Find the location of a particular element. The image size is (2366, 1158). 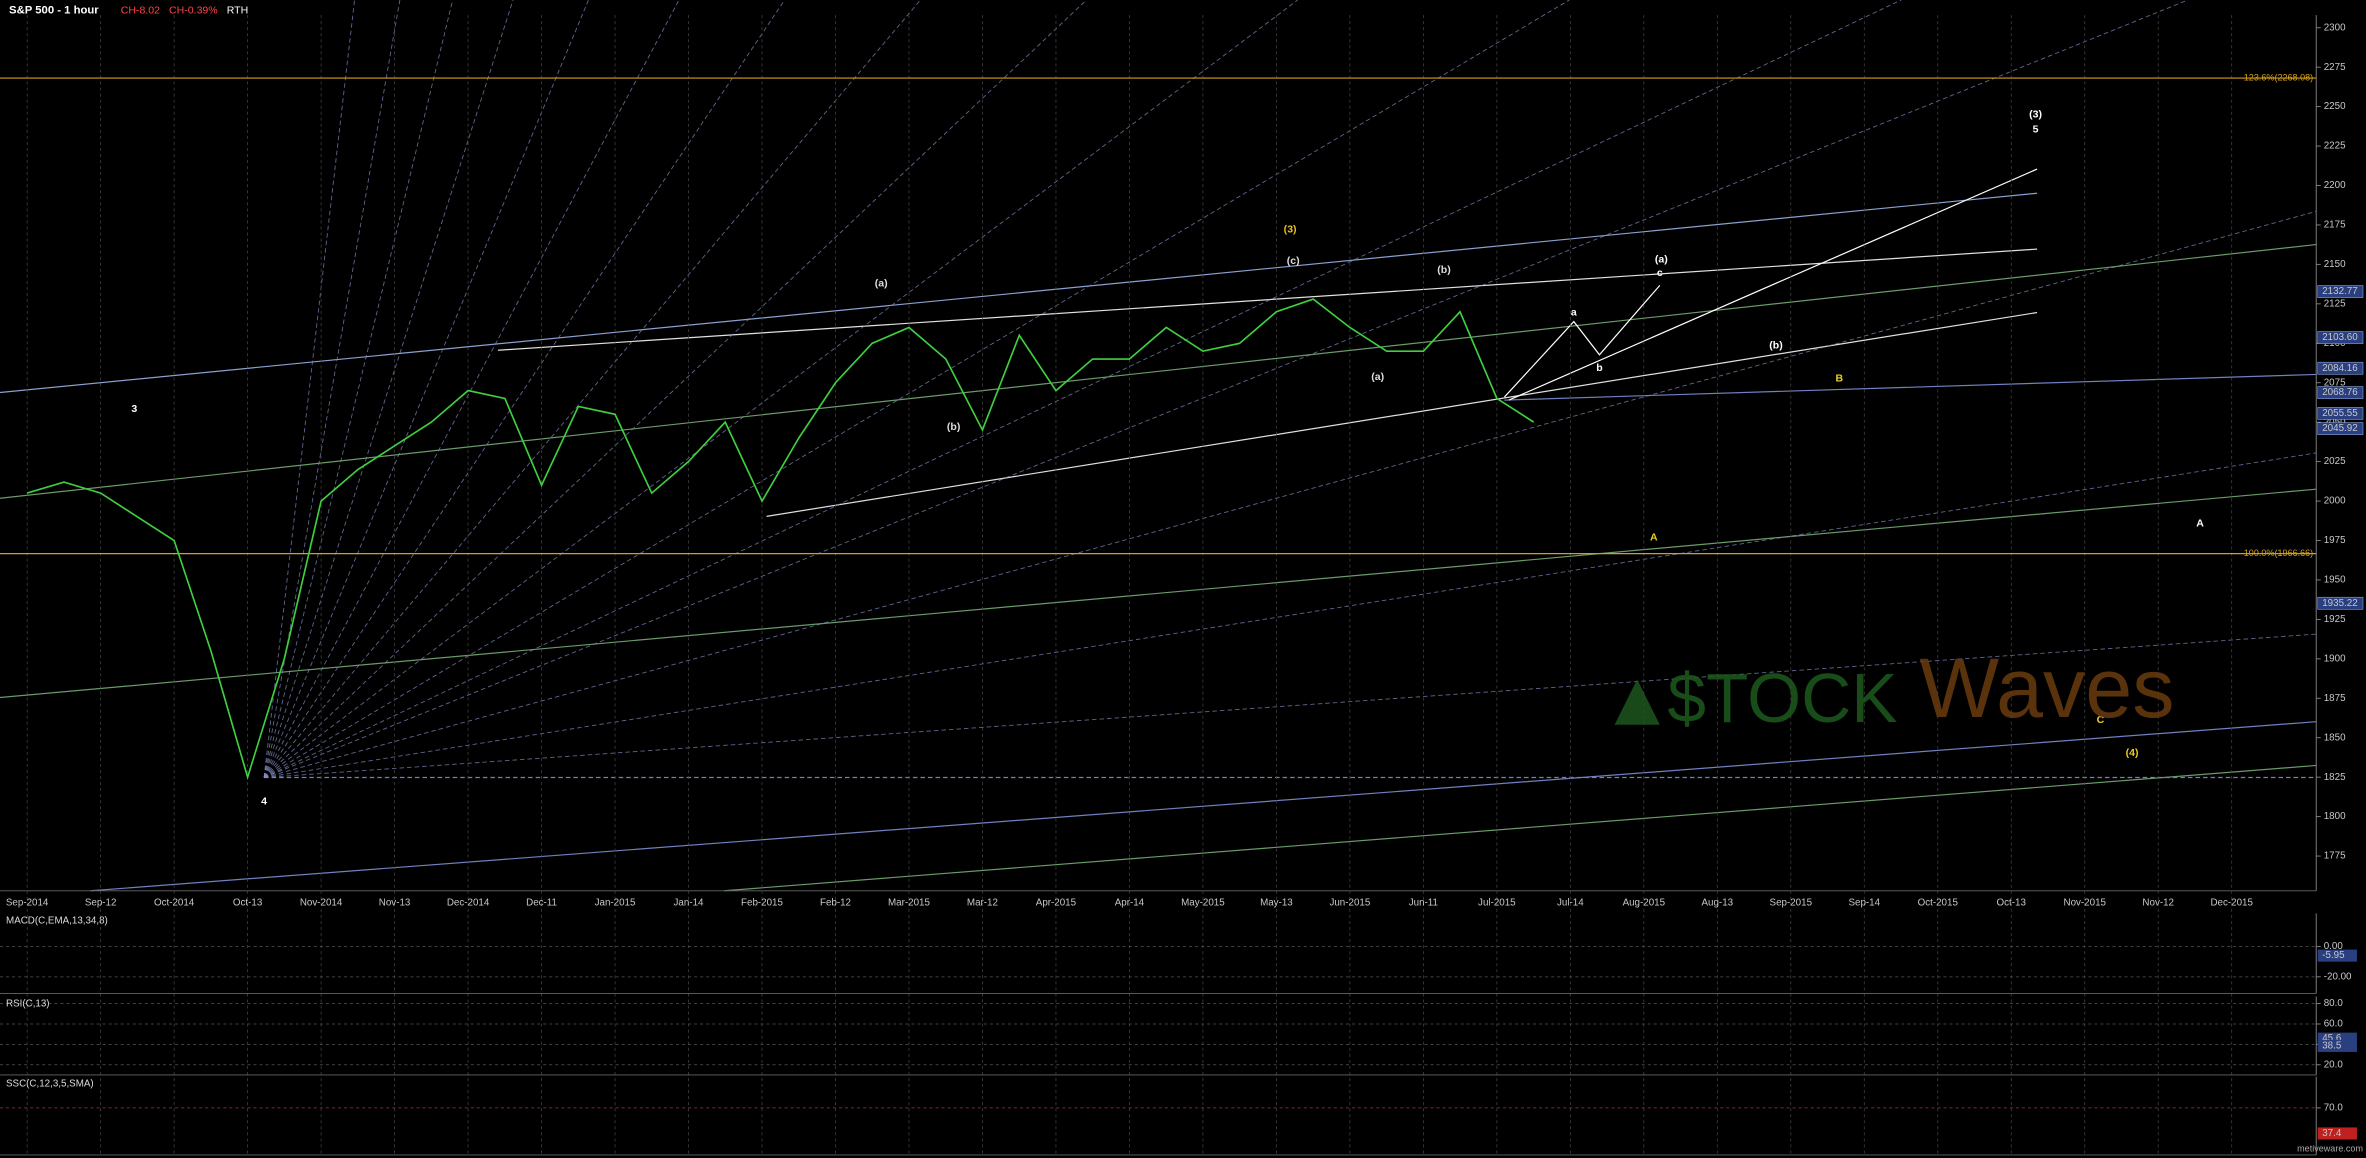

wave-label: B is located at coordinates (1840, 379).